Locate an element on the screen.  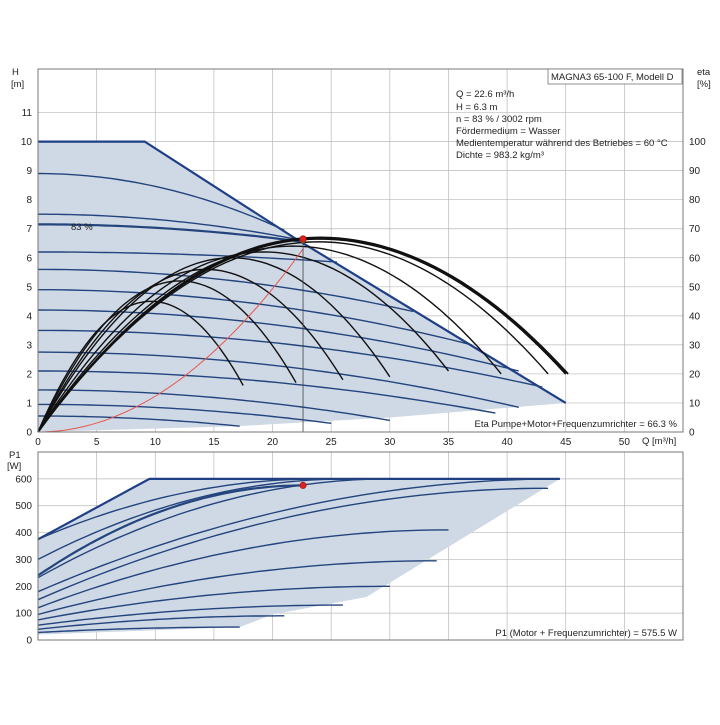
y-tick-label: 4 is located at coordinates (29, 316).